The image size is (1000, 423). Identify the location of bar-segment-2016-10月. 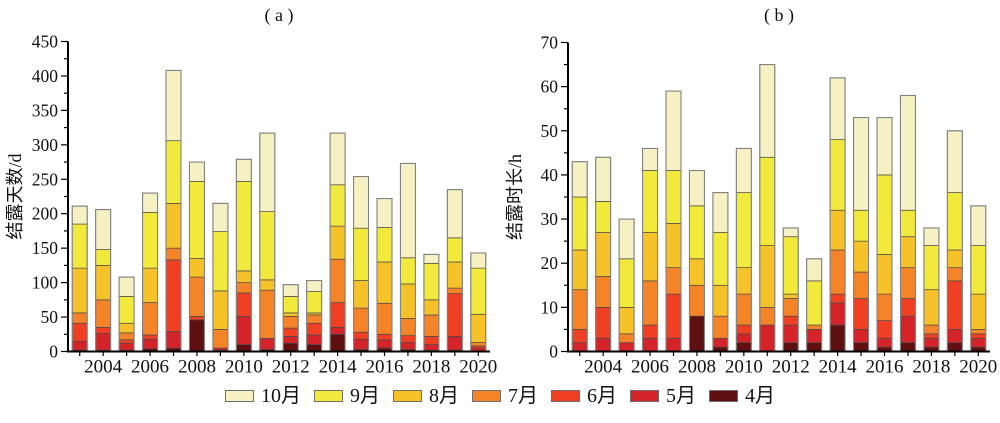
(384, 213).